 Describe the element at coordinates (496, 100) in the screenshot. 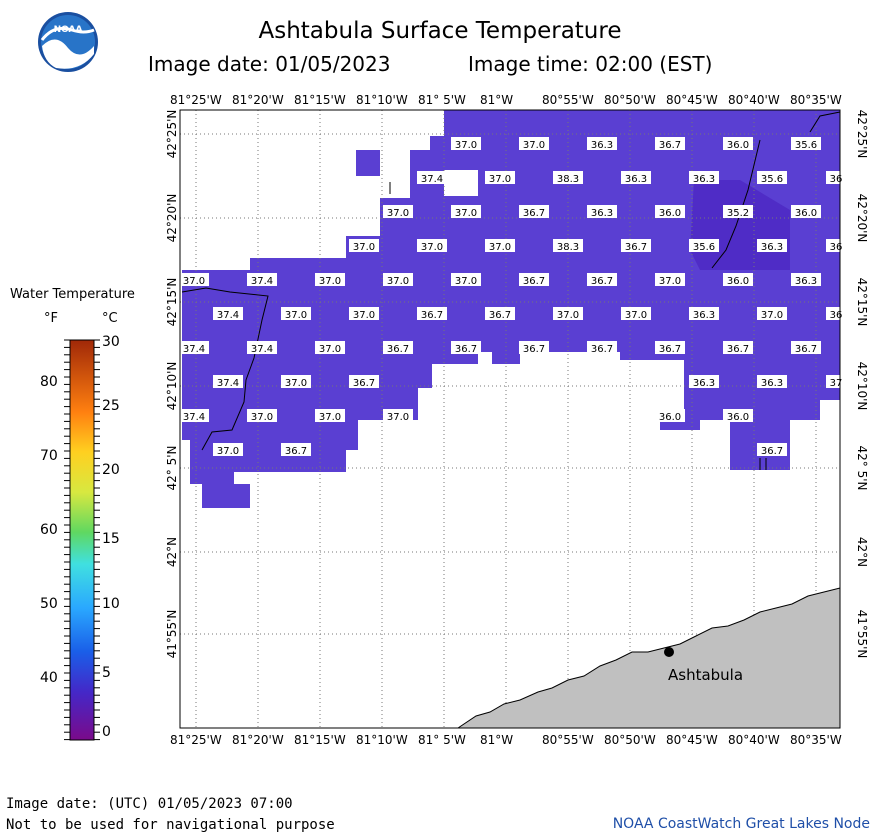

I see `lon-label: 81°W` at that location.